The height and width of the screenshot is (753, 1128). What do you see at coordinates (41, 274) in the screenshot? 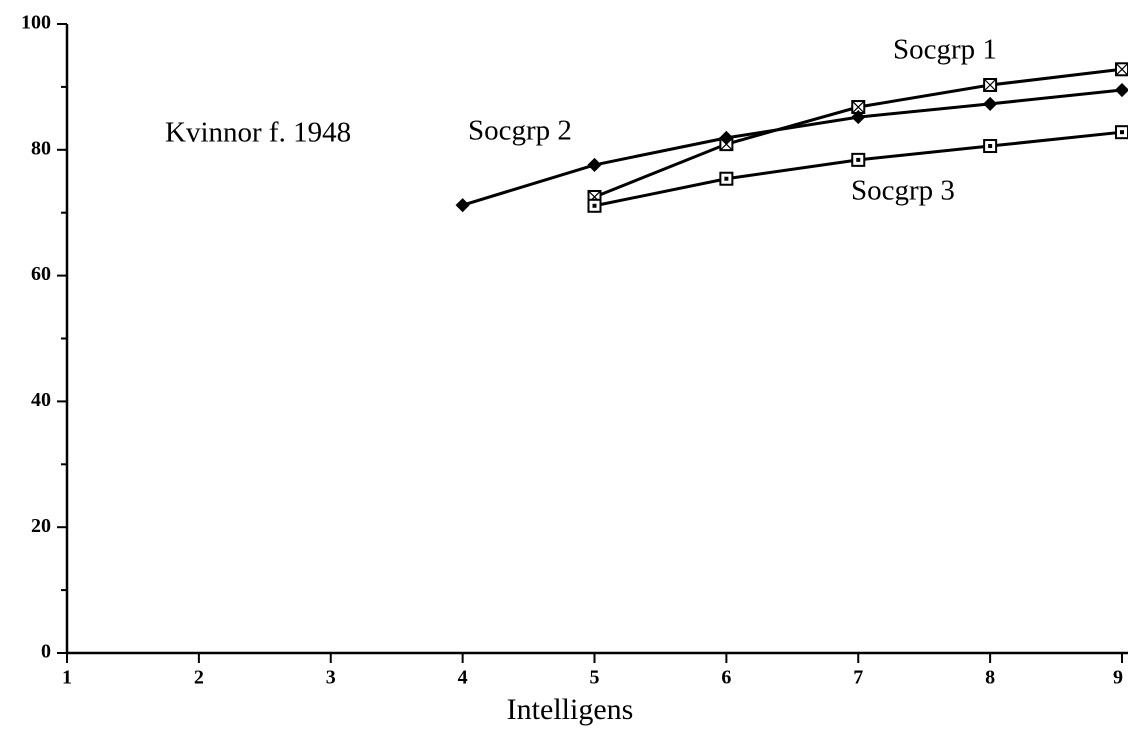
I see `y-tick-label: 60` at bounding box center [41, 274].